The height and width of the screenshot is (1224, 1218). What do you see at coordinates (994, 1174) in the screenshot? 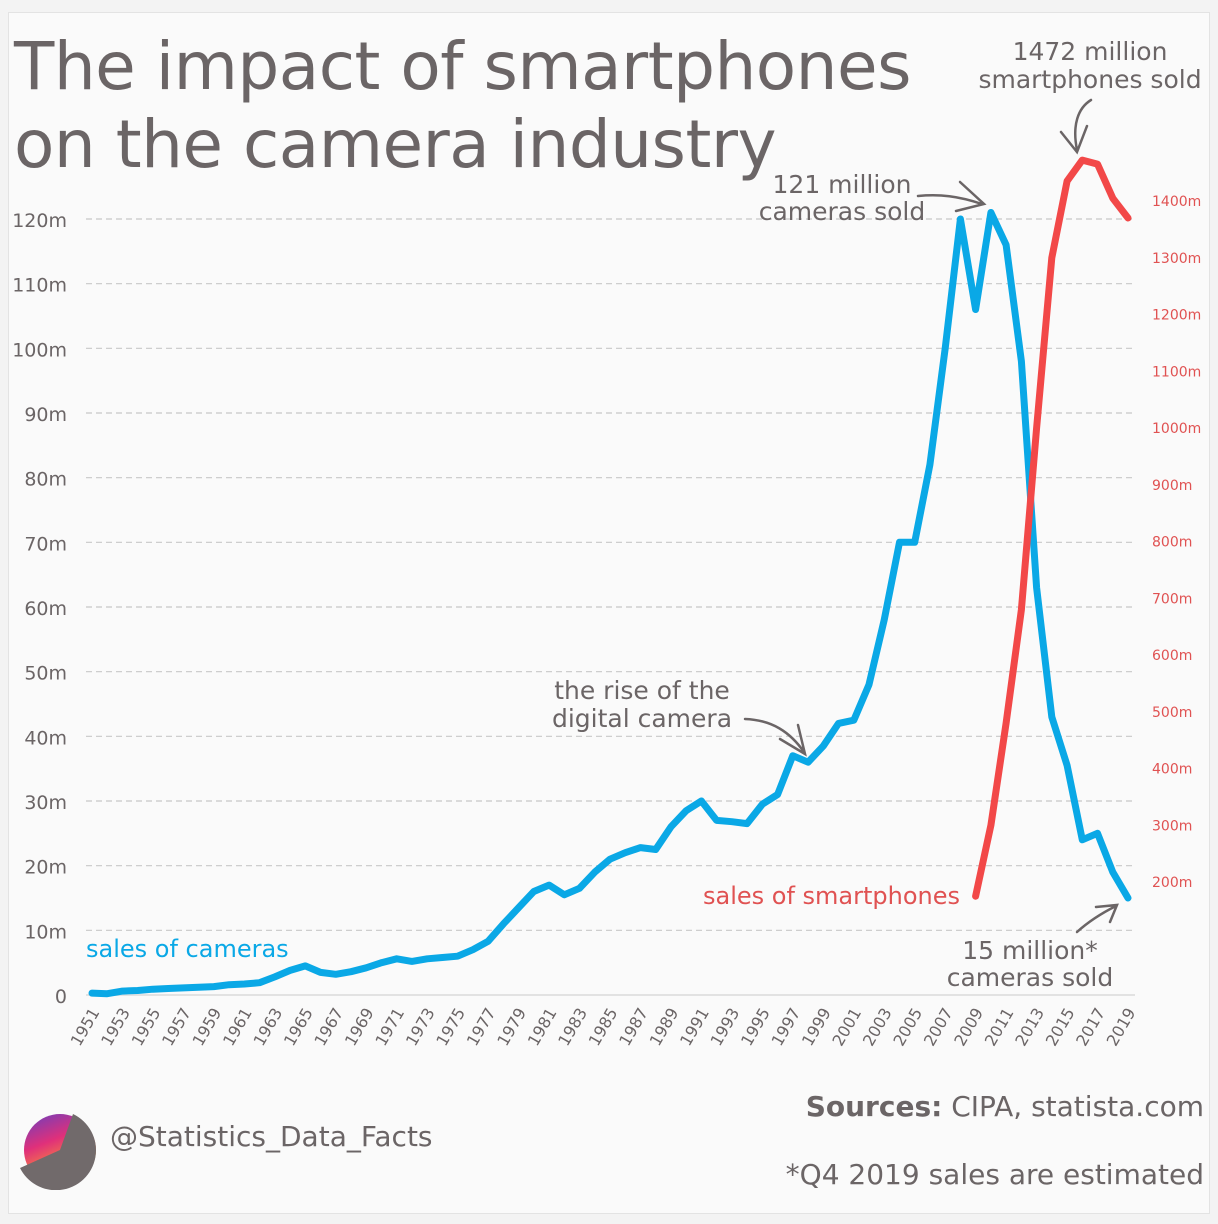
I see `estimate-note: *Q4 2019 sales are estimated` at bounding box center [994, 1174].